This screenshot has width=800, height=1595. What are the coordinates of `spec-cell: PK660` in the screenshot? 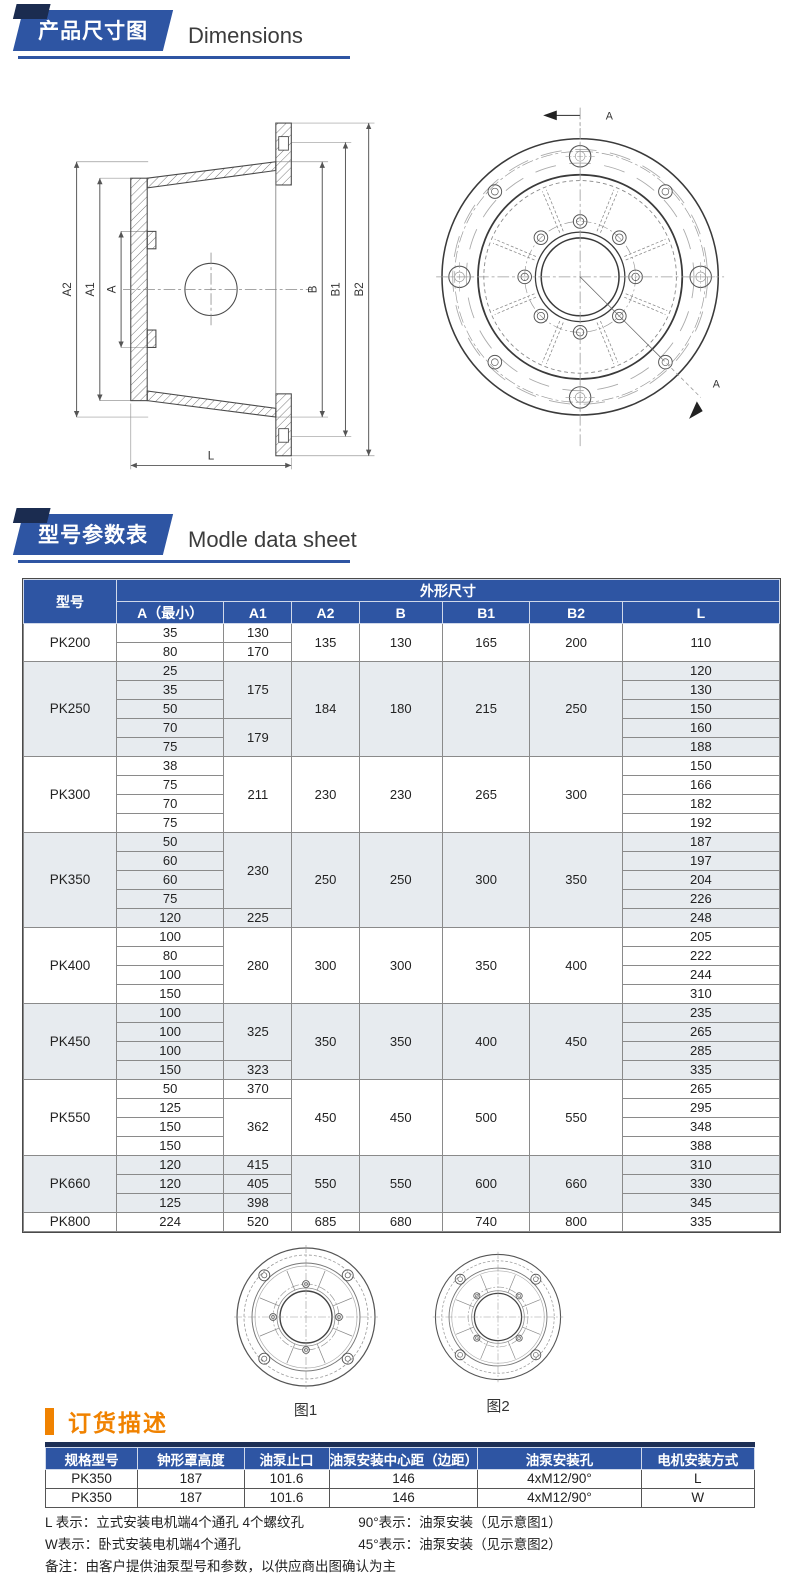 It's located at (70, 1184).